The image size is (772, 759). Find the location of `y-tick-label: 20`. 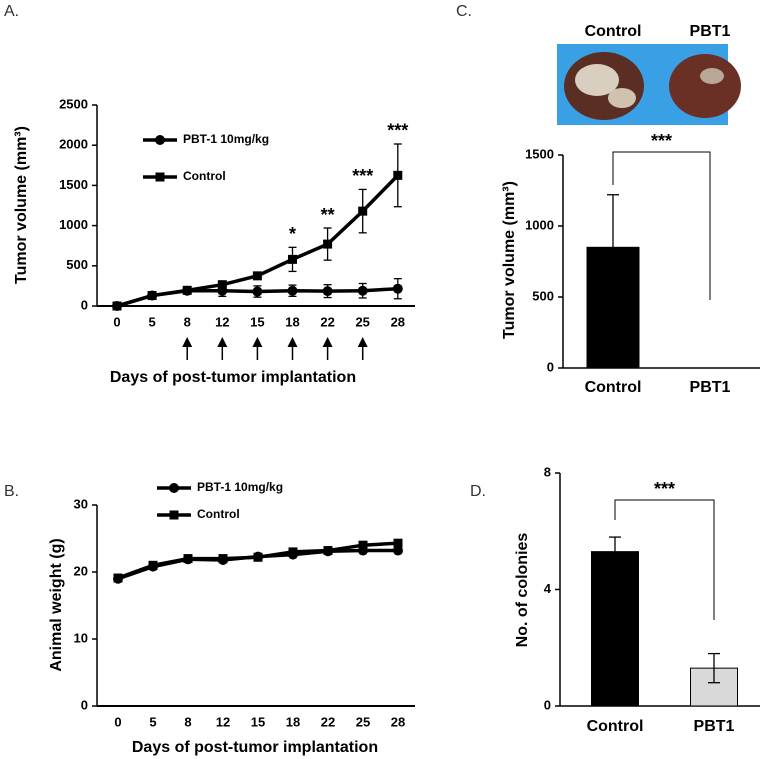

y-tick-label: 20 is located at coordinates (81, 570).